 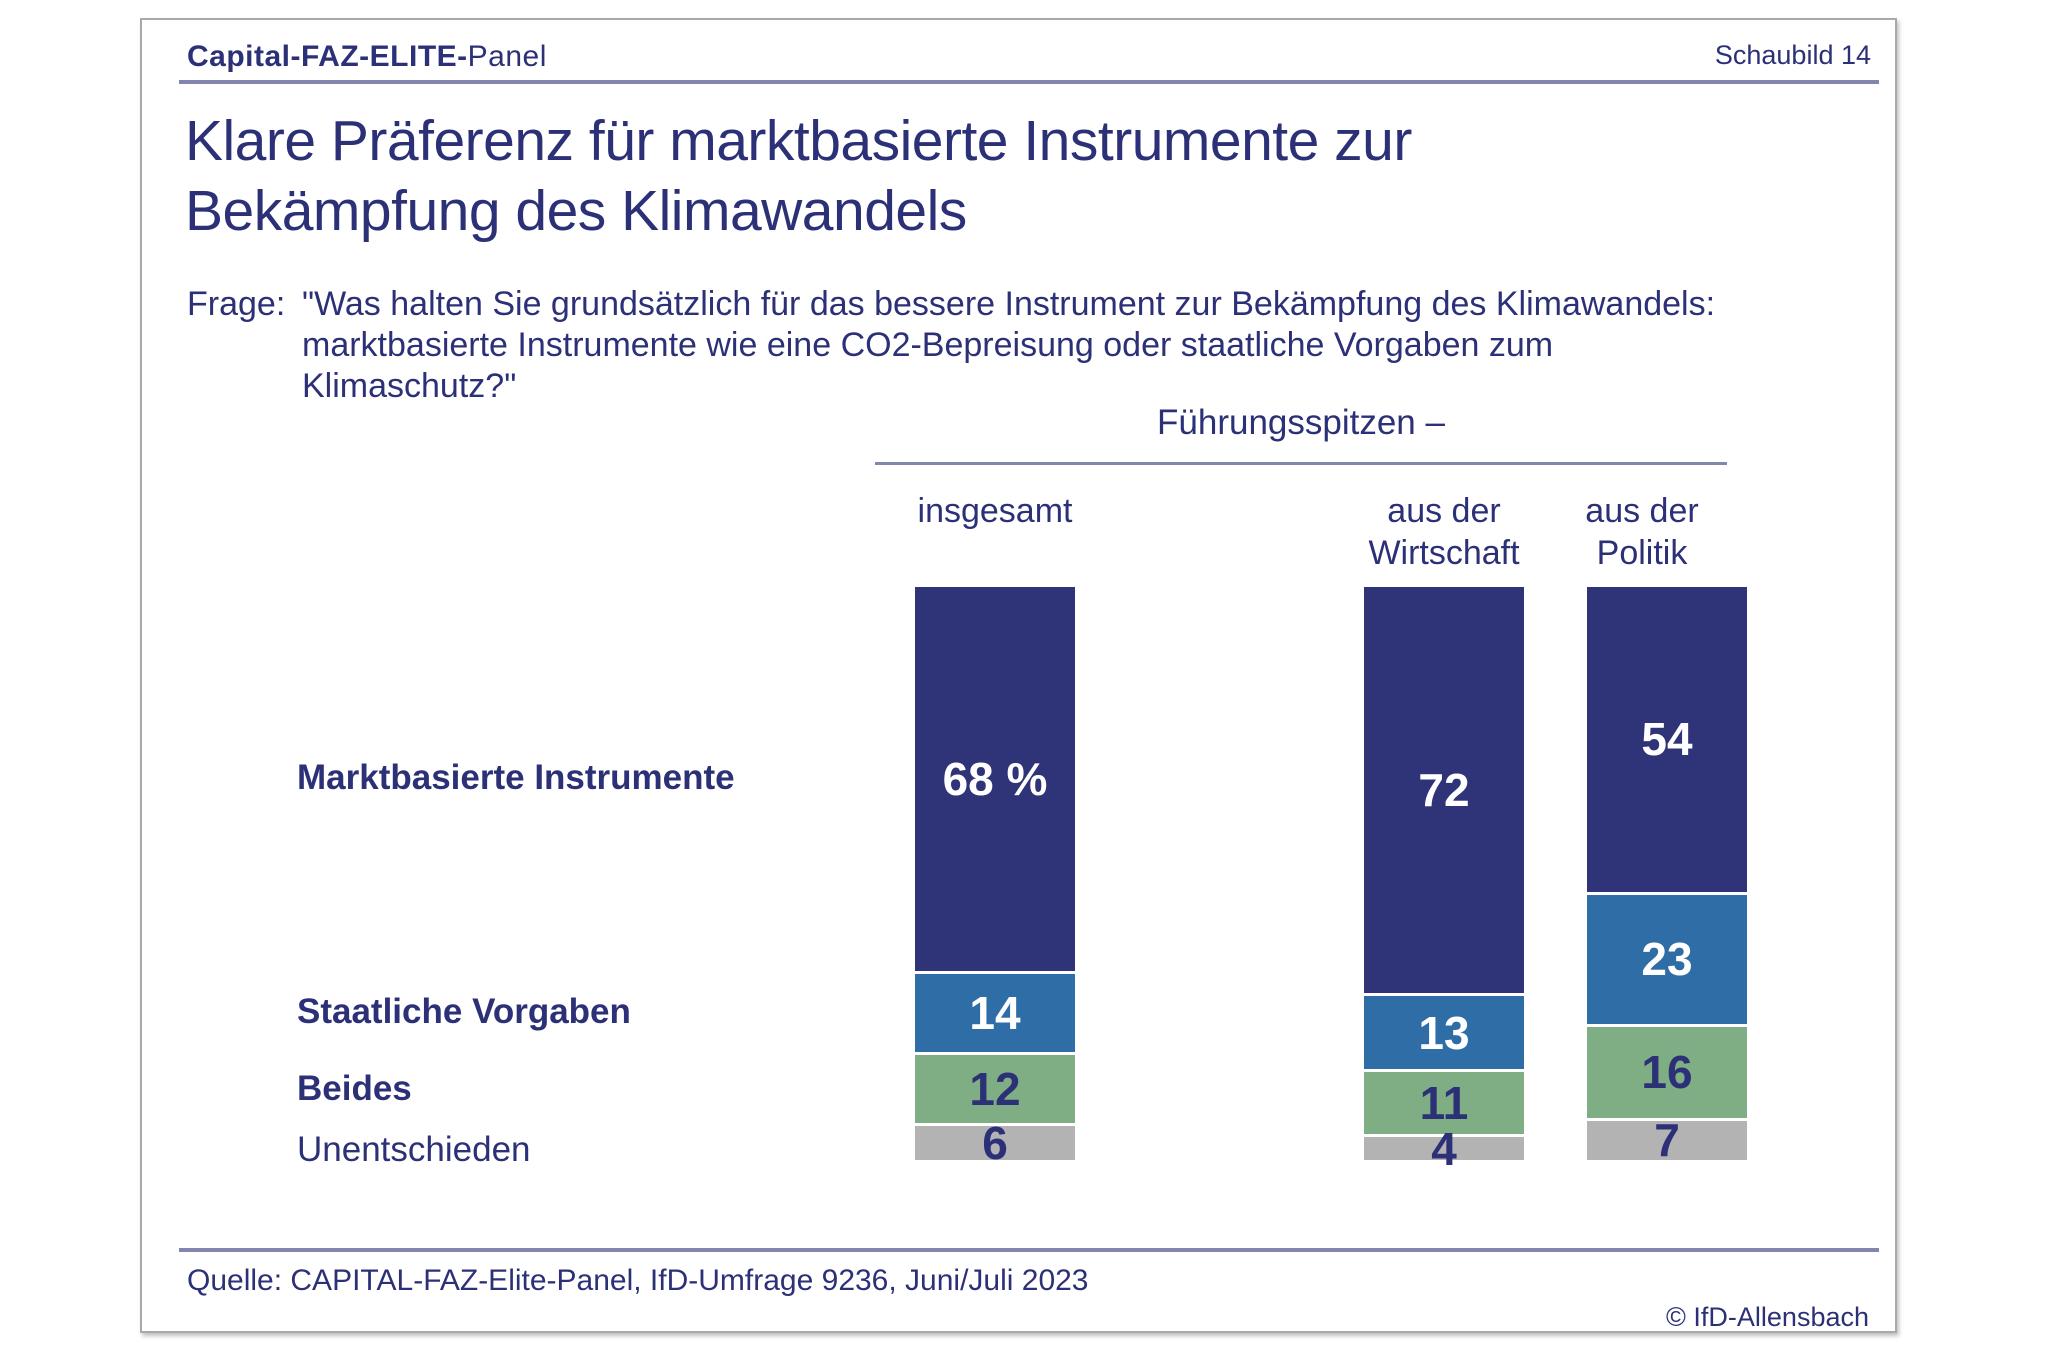 I want to click on bar-segment-marktbasierte-instrumente: 54, so click(x=1667, y=739).